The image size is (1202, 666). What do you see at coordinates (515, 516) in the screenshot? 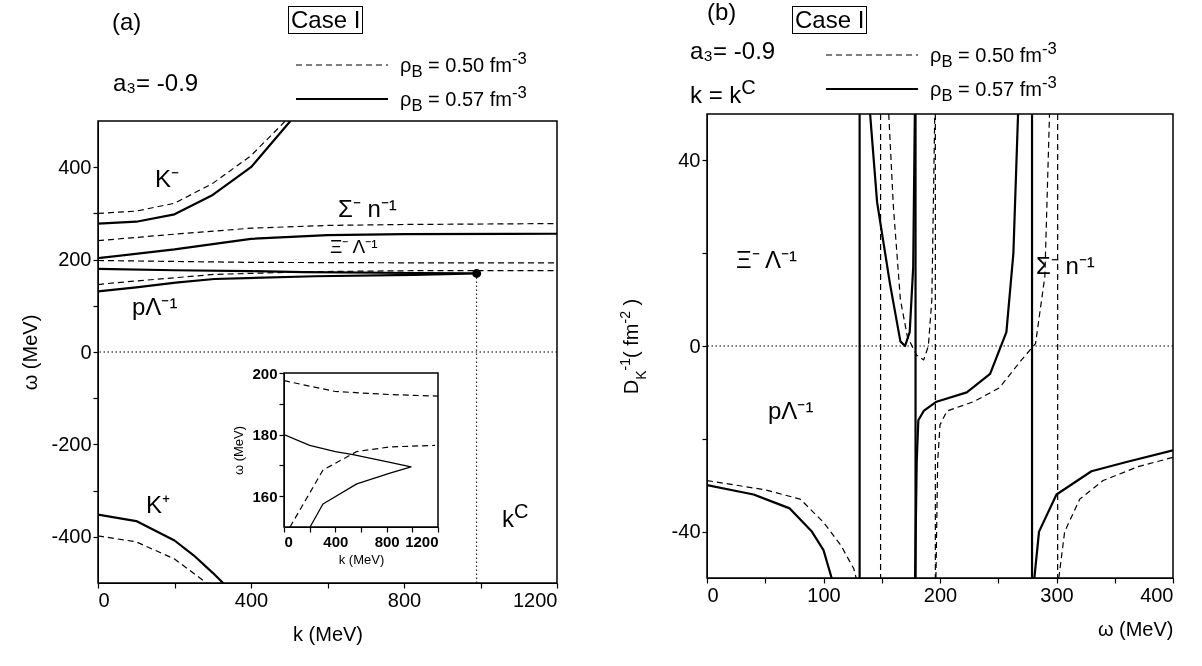
I see `annotation: k$^{C}$` at bounding box center [515, 516].